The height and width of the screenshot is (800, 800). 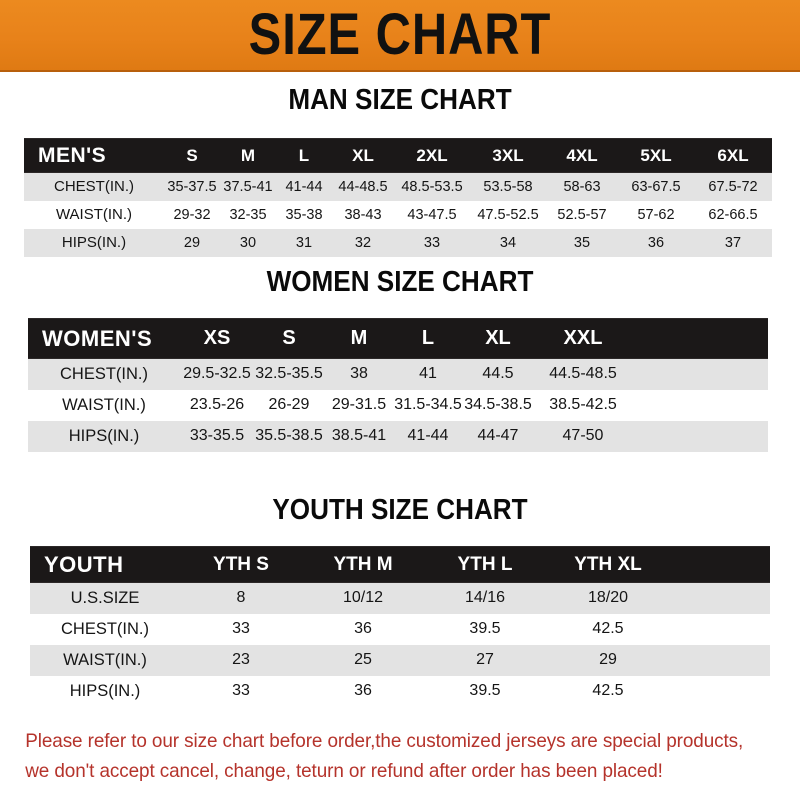 What do you see at coordinates (733, 155) in the screenshot?
I see `men-col-6xl: 6XL` at bounding box center [733, 155].